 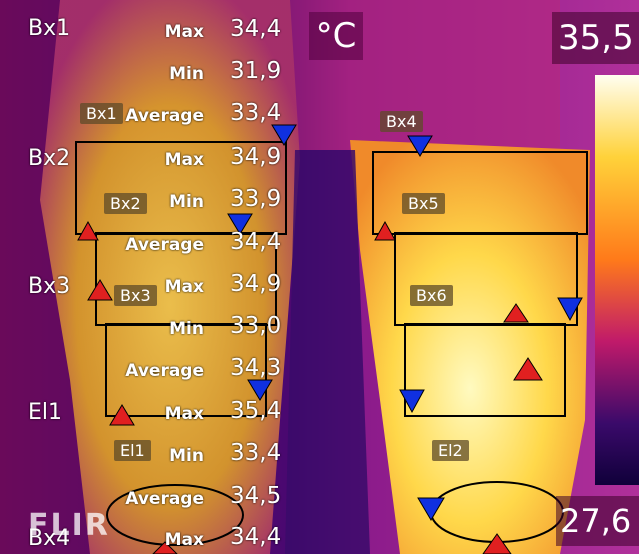 What do you see at coordinates (385, 230) in the screenshot?
I see `max-marker-bx5` at bounding box center [385, 230].